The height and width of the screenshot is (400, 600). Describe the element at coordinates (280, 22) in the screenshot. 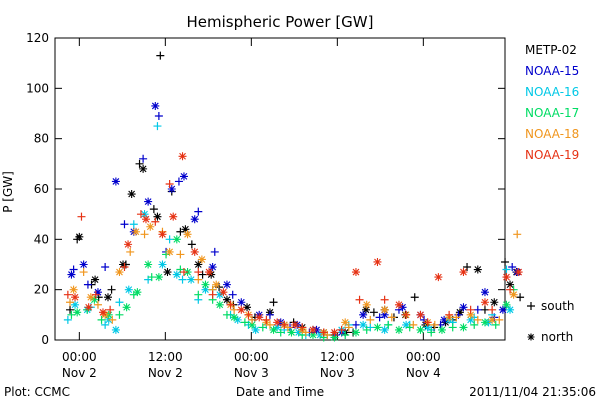

I see `chart-title: Hemispheric Power [GW]` at that location.